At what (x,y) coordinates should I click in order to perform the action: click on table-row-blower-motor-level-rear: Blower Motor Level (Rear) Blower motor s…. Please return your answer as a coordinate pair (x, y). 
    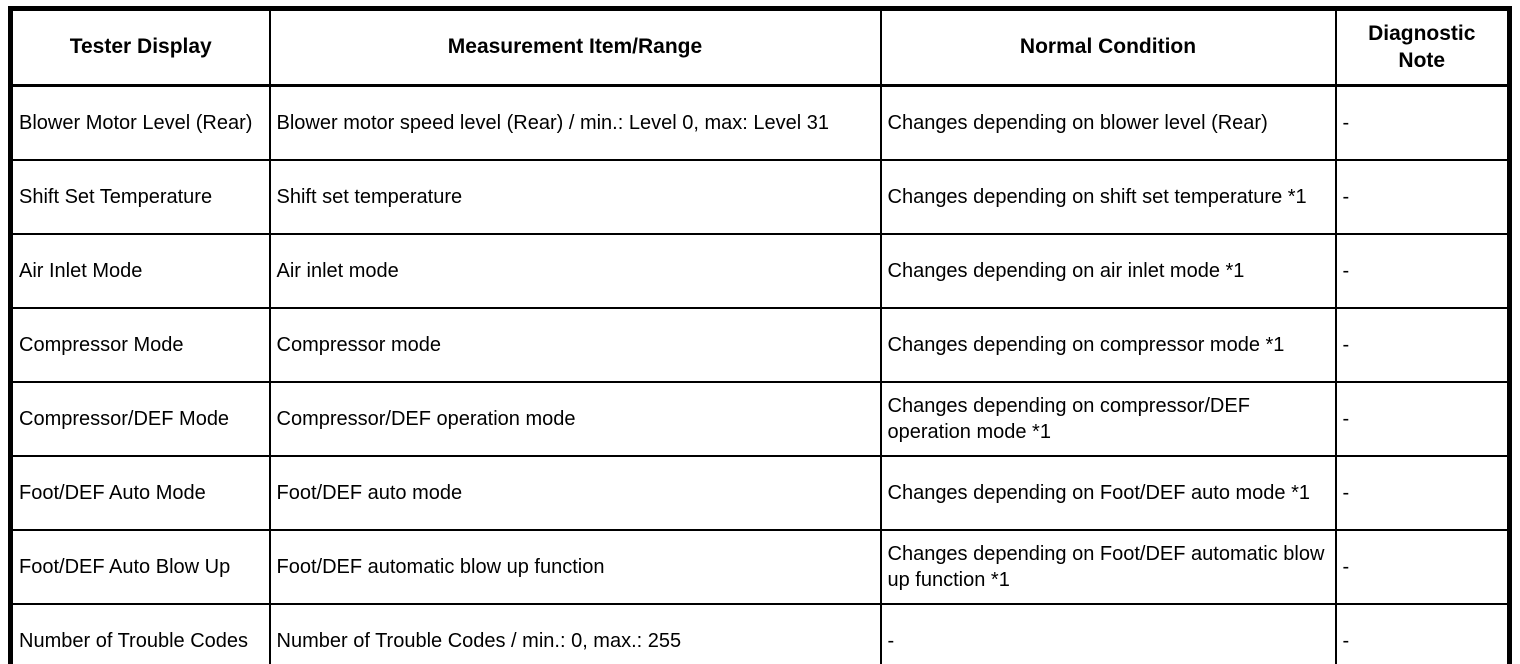
    Looking at the image, I should click on (760, 122).